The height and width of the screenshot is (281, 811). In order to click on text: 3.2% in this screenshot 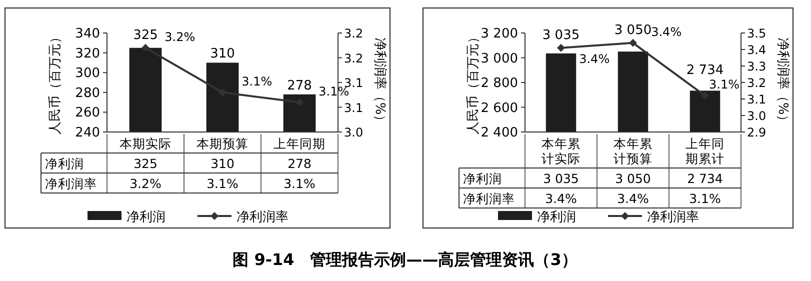, I will do `click(180, 37)`.